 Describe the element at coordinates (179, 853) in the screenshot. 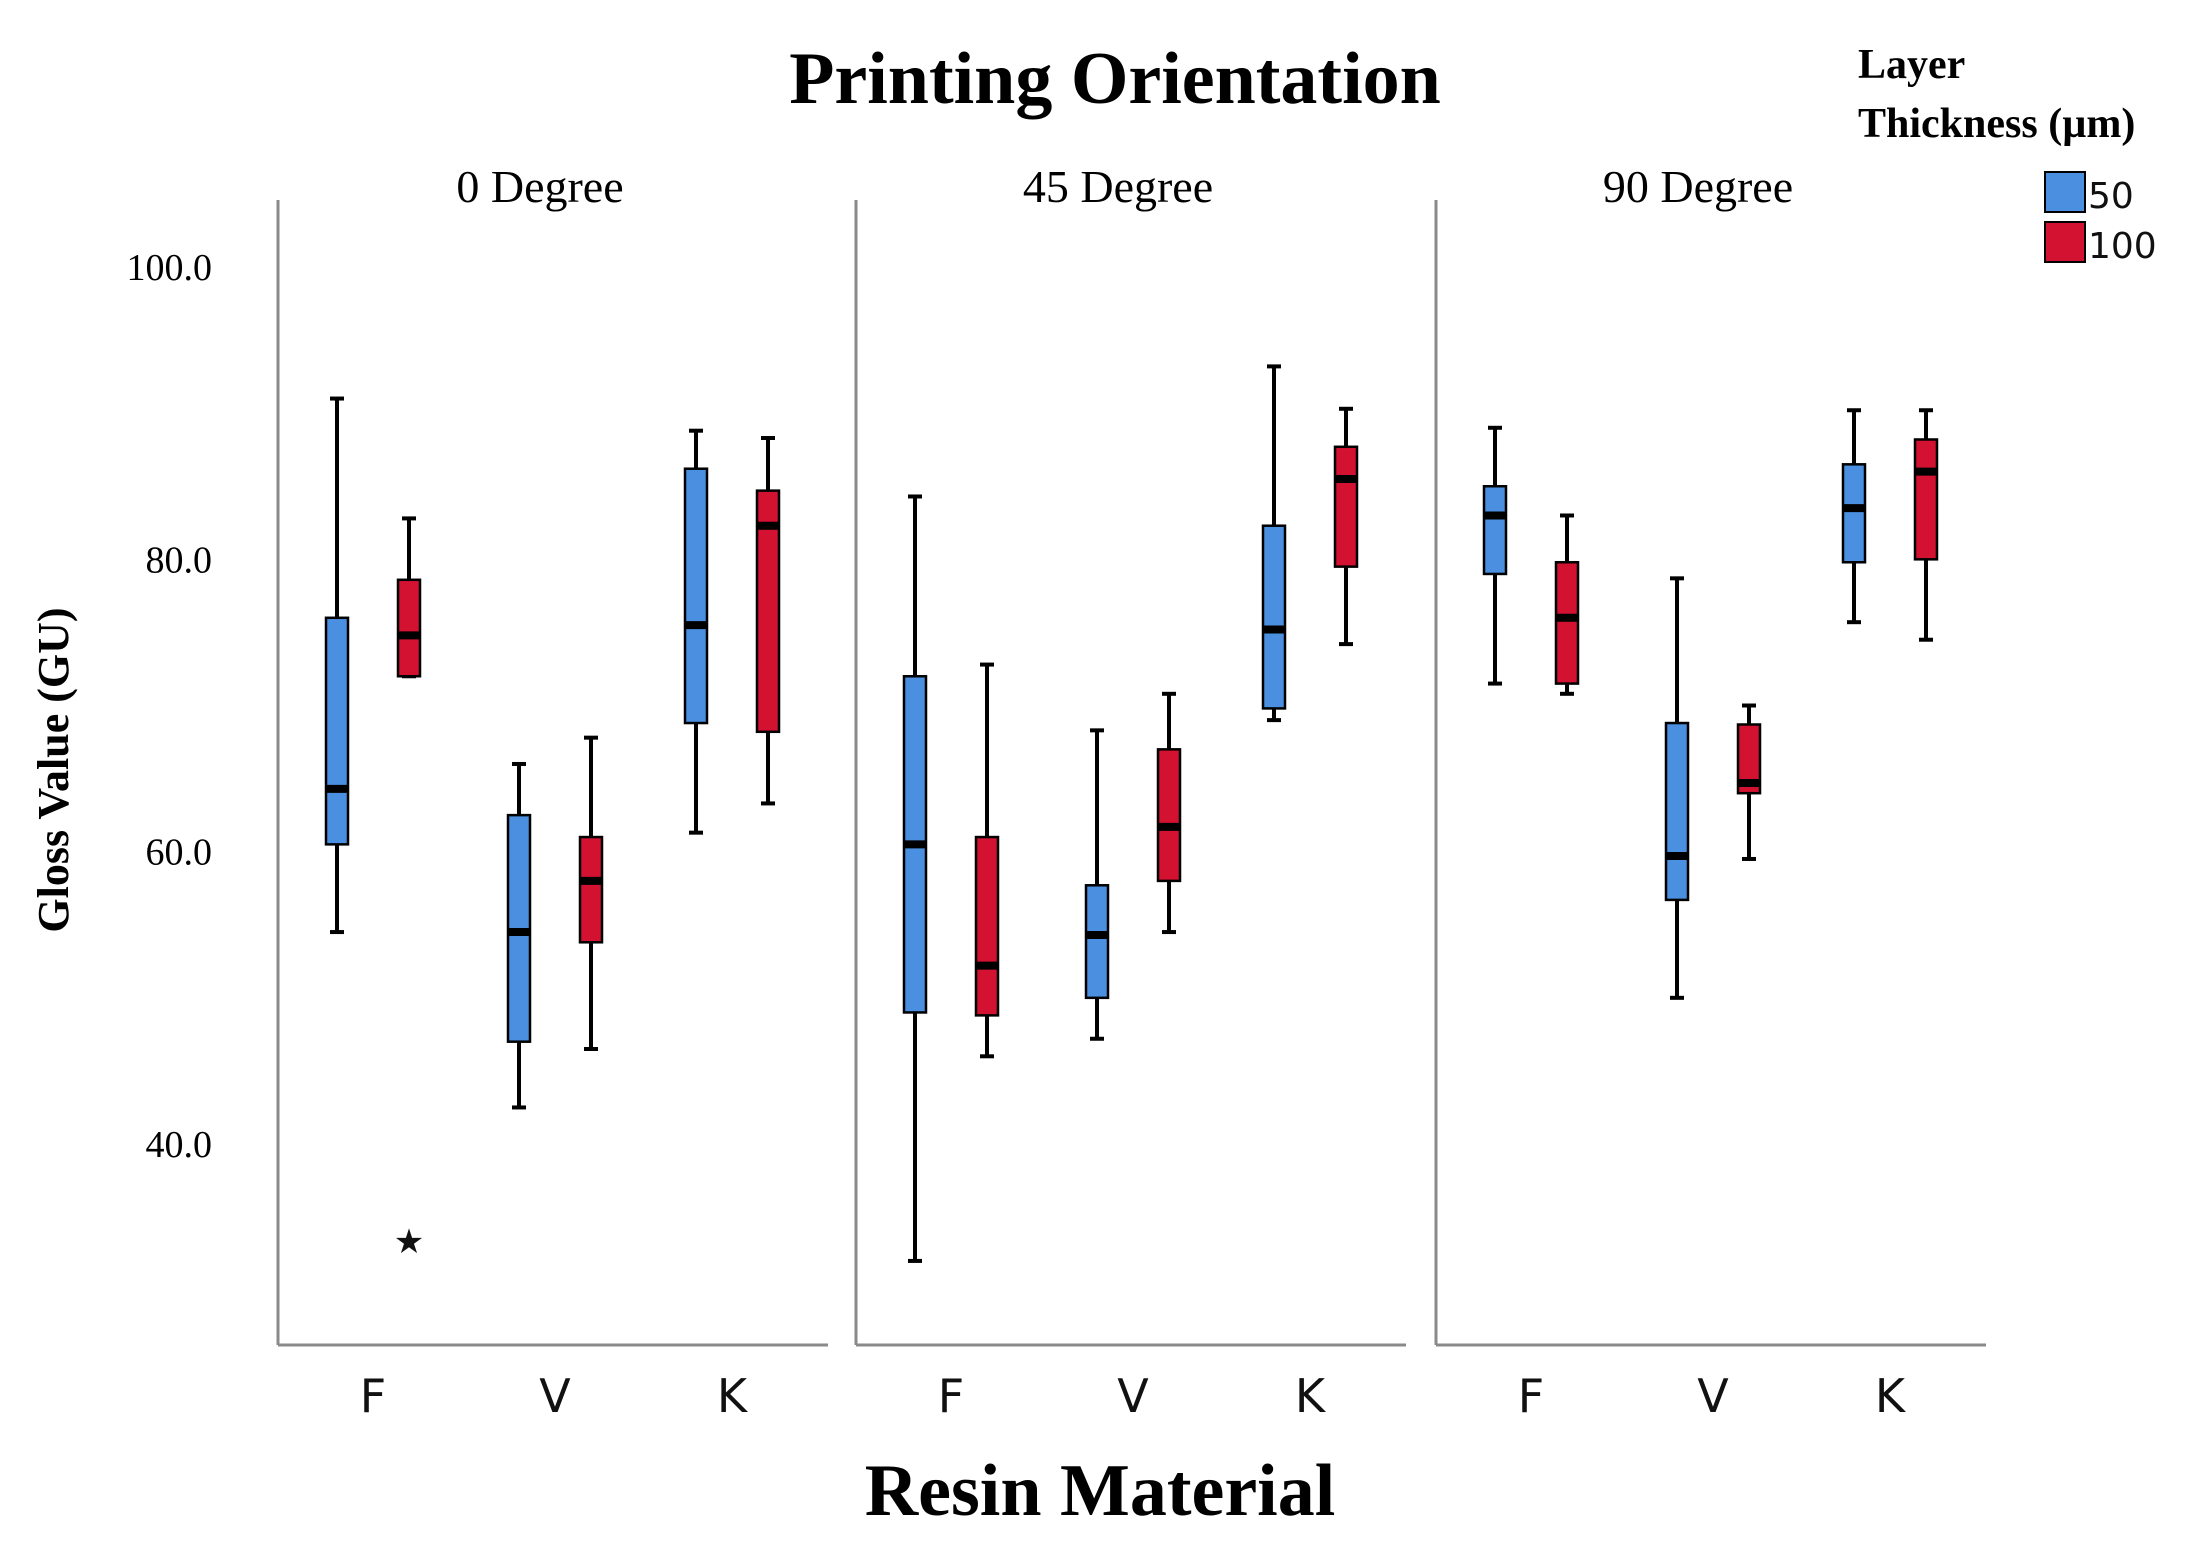

I see `y-tick-label: 60.0` at that location.